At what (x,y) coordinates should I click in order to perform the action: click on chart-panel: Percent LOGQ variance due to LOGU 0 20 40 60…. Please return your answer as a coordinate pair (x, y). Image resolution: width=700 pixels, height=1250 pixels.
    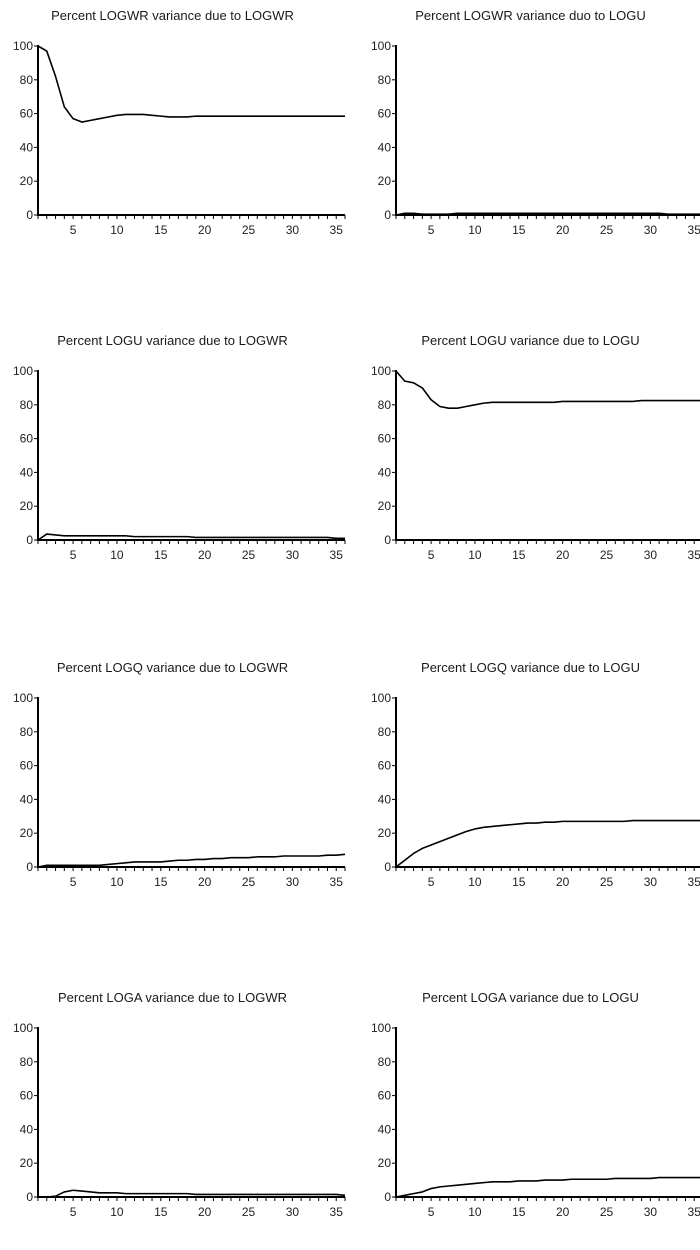
    Looking at the image, I should click on (529, 790).